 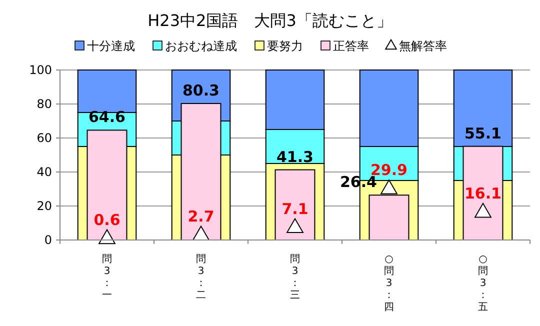 What do you see at coordinates (483, 283) in the screenshot?
I see `x-tick-label: ○問3：五` at bounding box center [483, 283].